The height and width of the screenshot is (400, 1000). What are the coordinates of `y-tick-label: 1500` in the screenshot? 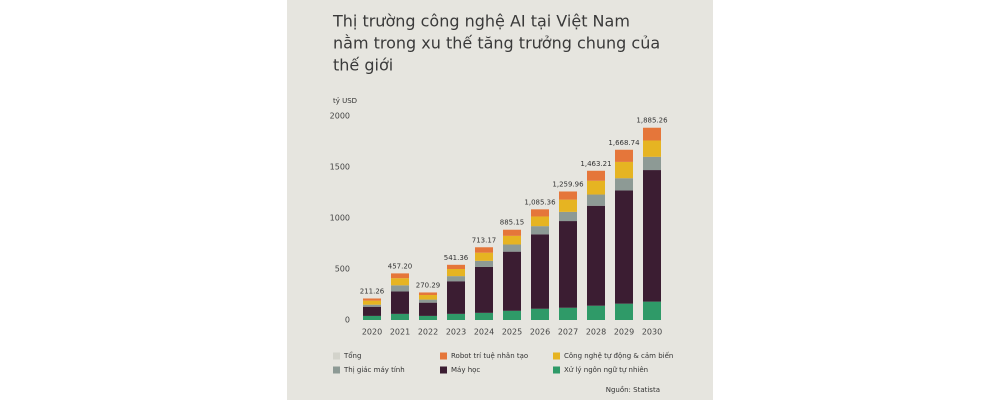 It's located at (340, 167).